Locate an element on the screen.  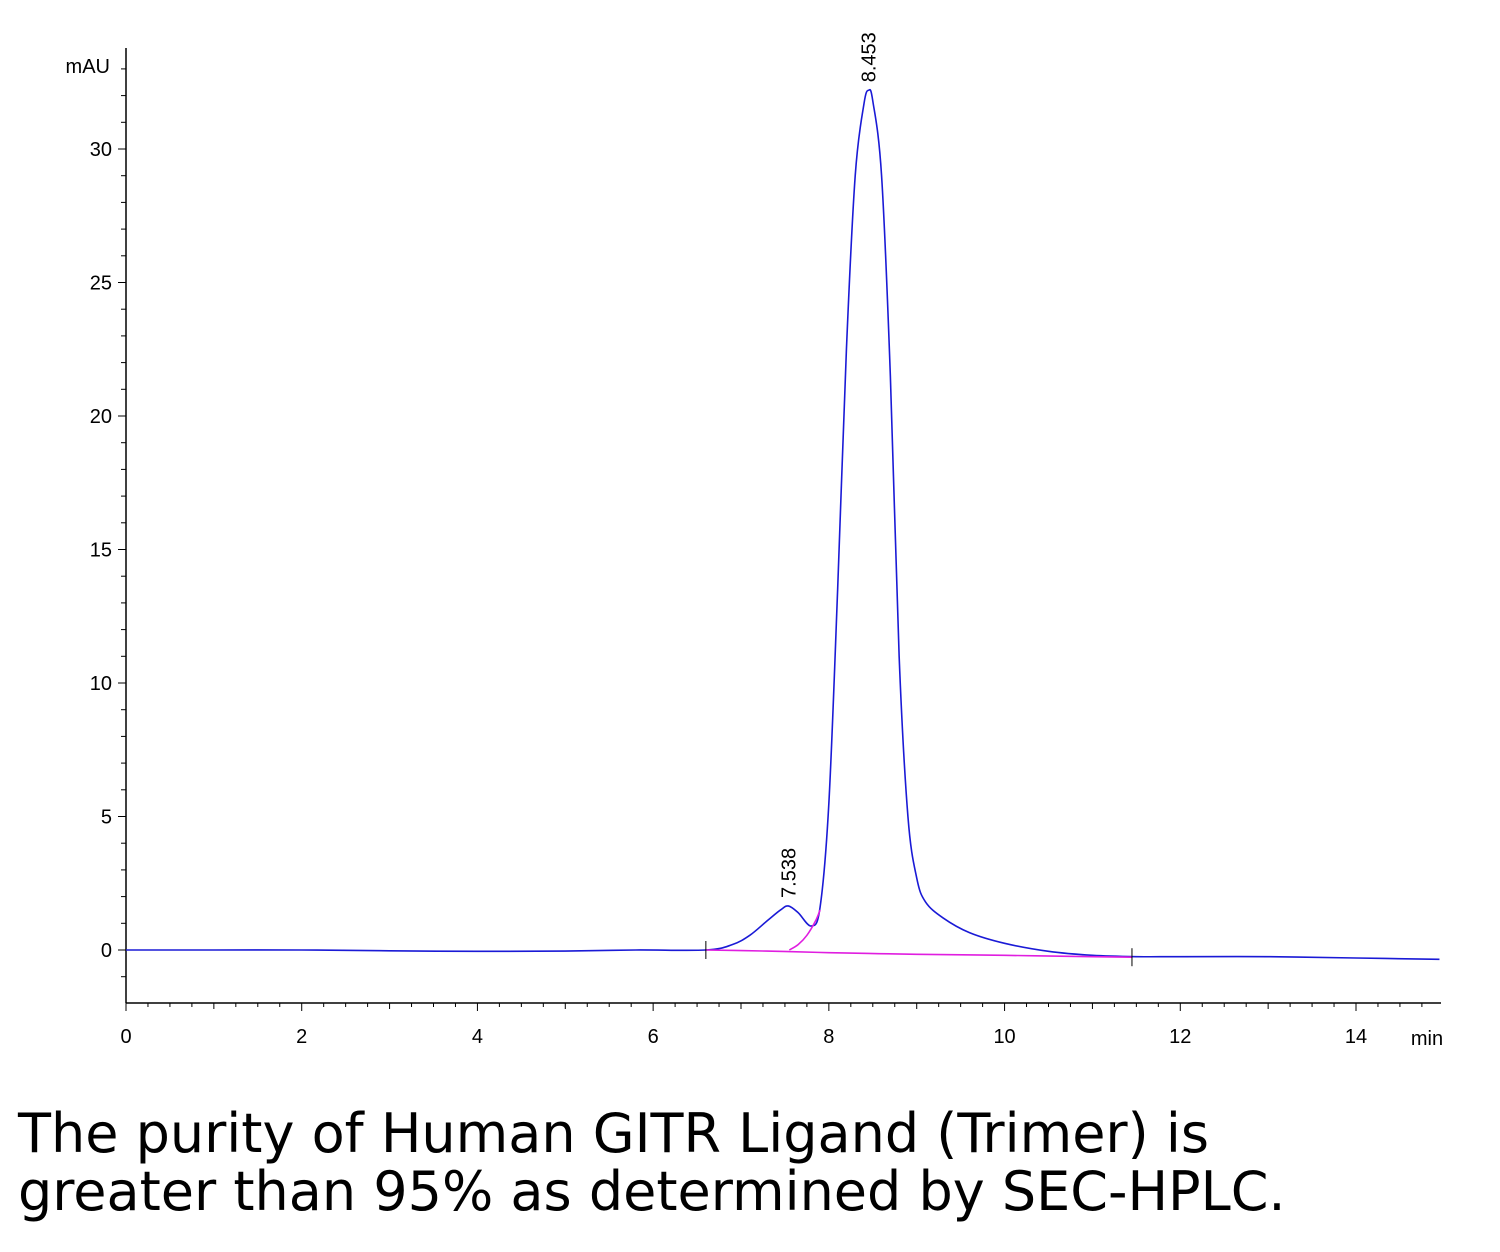
y-tick-label: 25 is located at coordinates (101, 284).